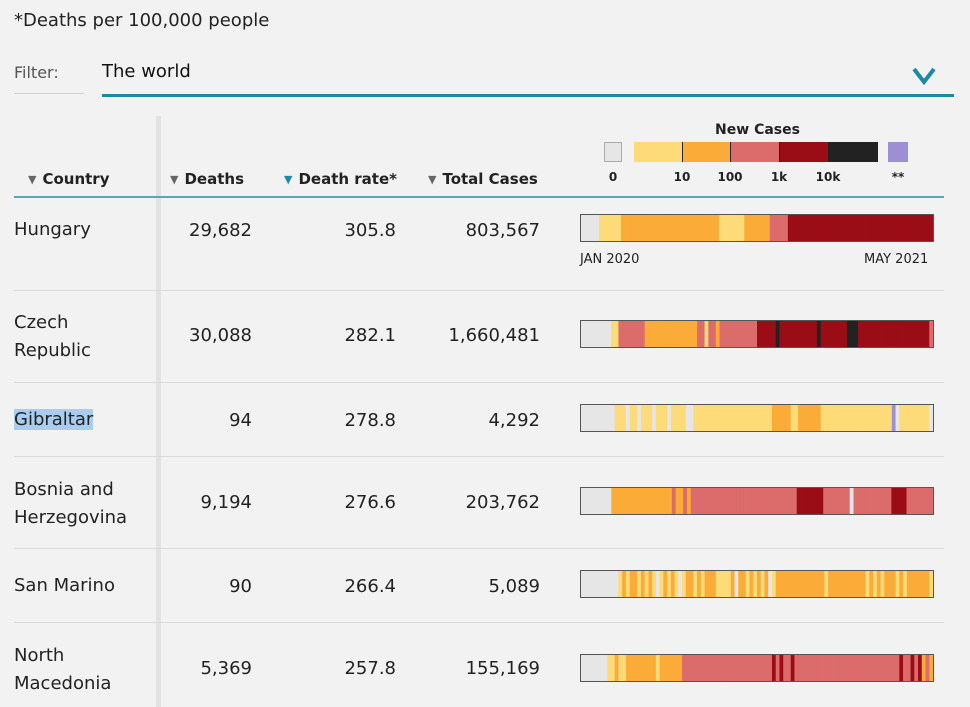  What do you see at coordinates (69, 179) in the screenshot?
I see `sort-country-header: ▼ Country` at bounding box center [69, 179].